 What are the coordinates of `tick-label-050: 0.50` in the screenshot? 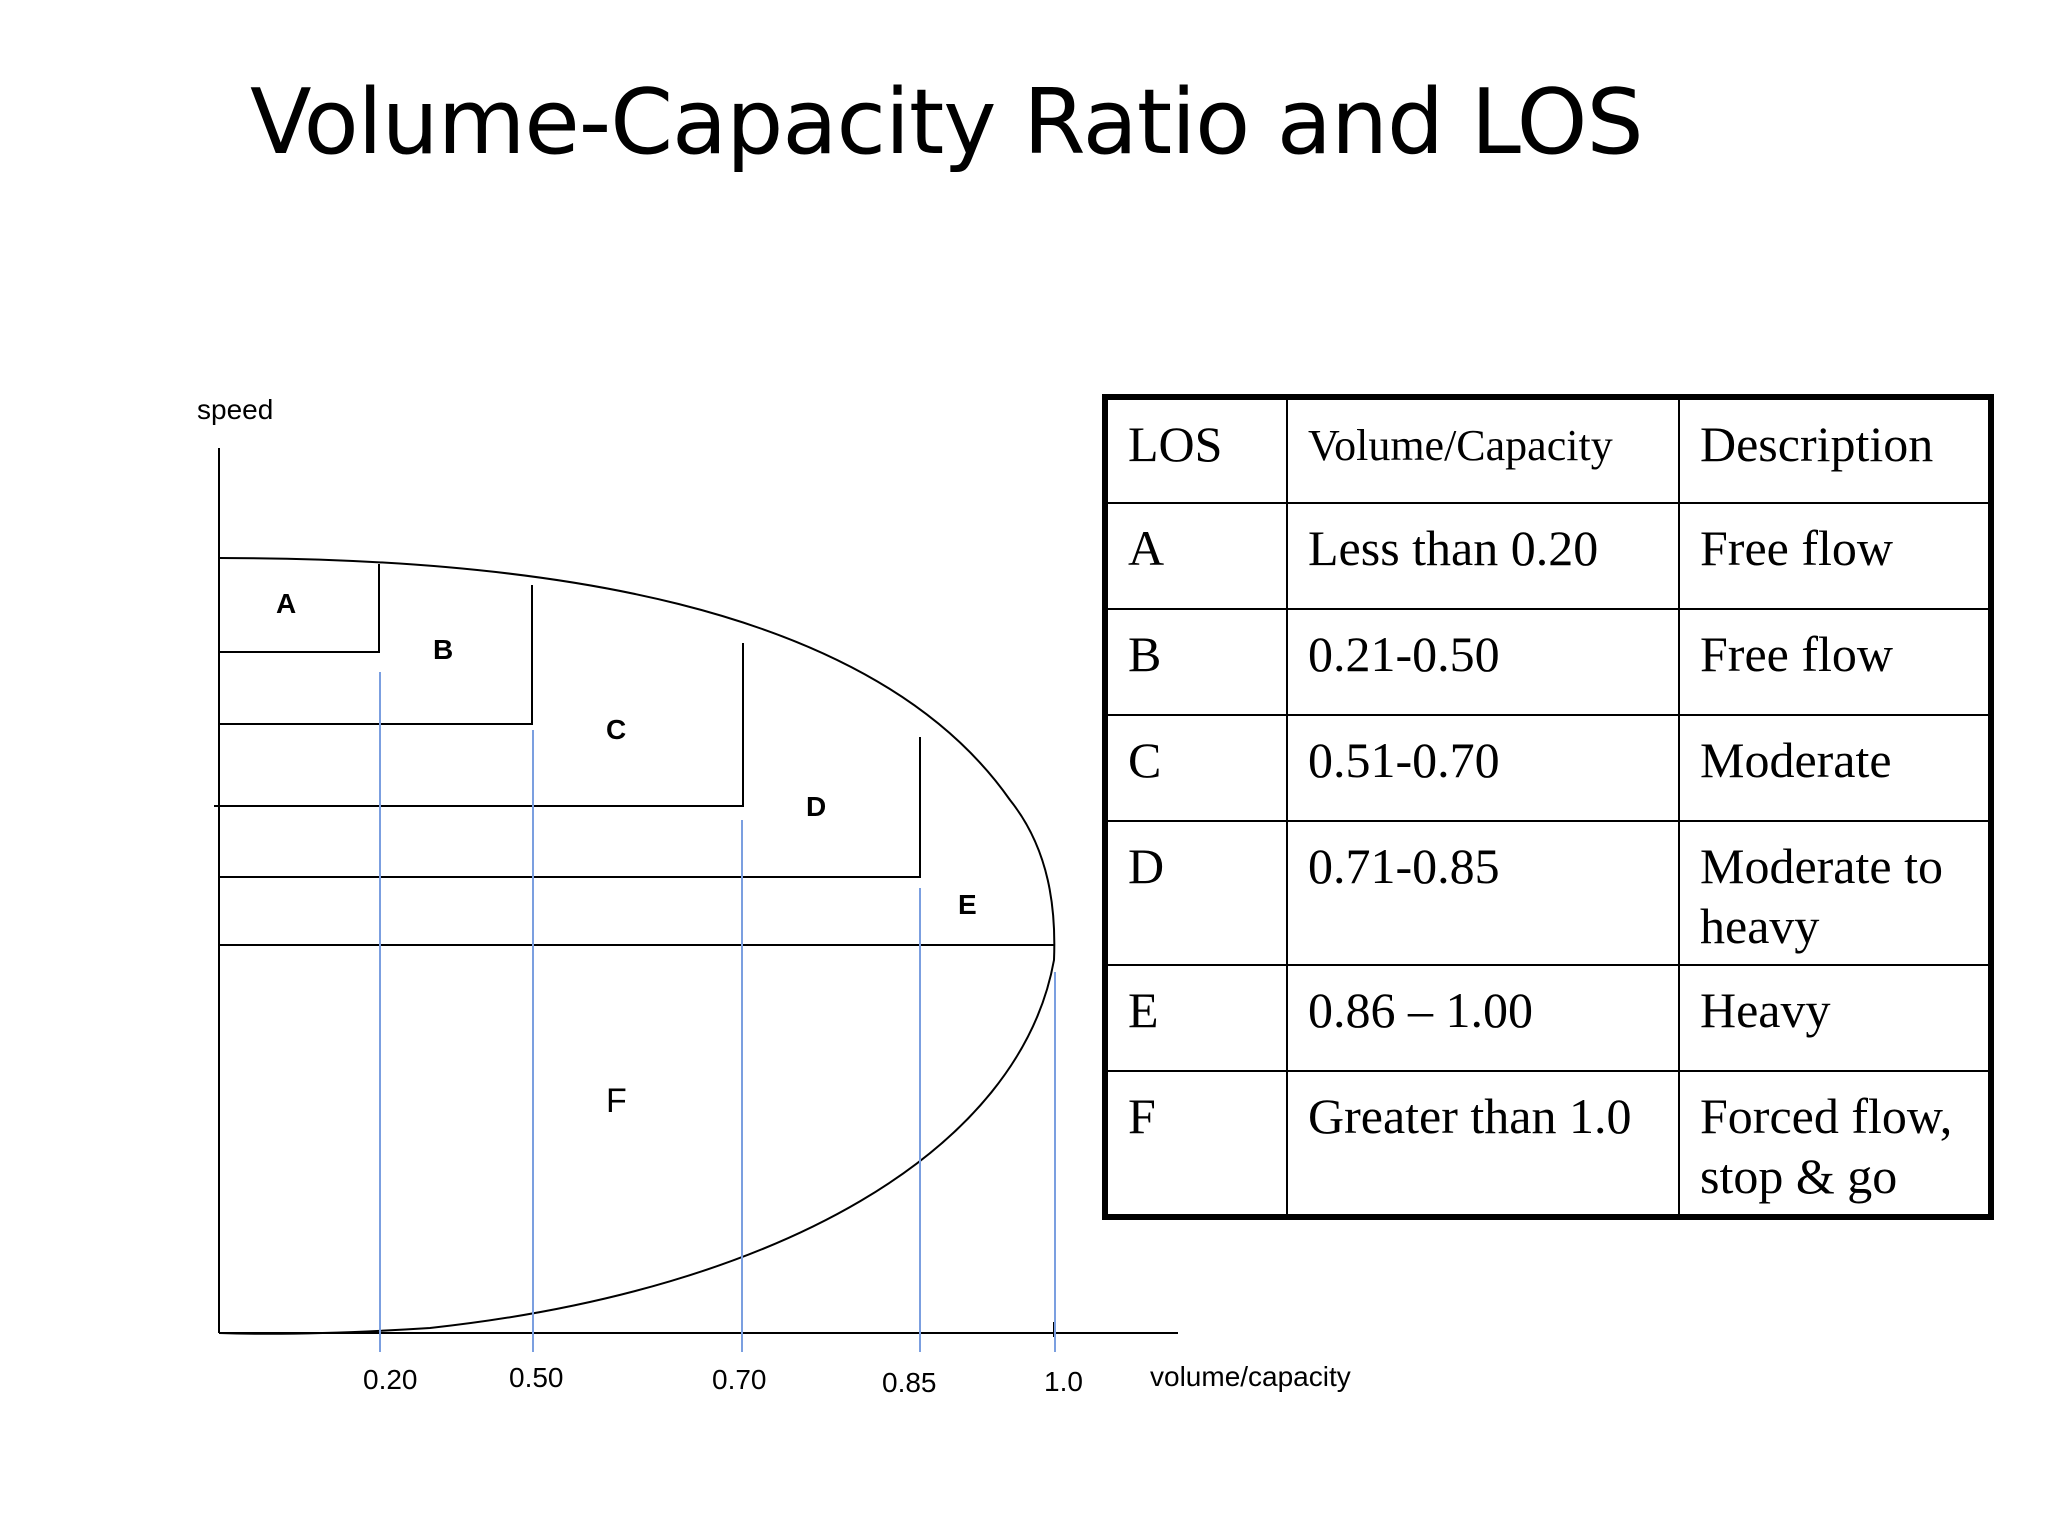 It's located at (536, 1377).